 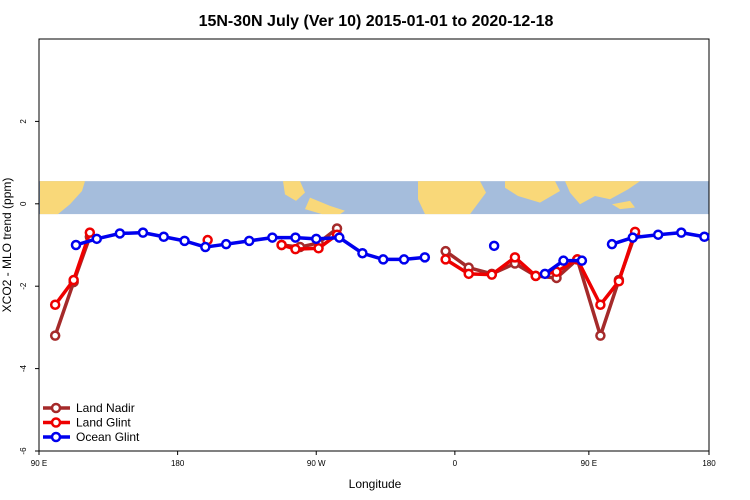 I want to click on x-axis: 90 E 180 90 W 0 90 E 180, so click(x=373, y=459).